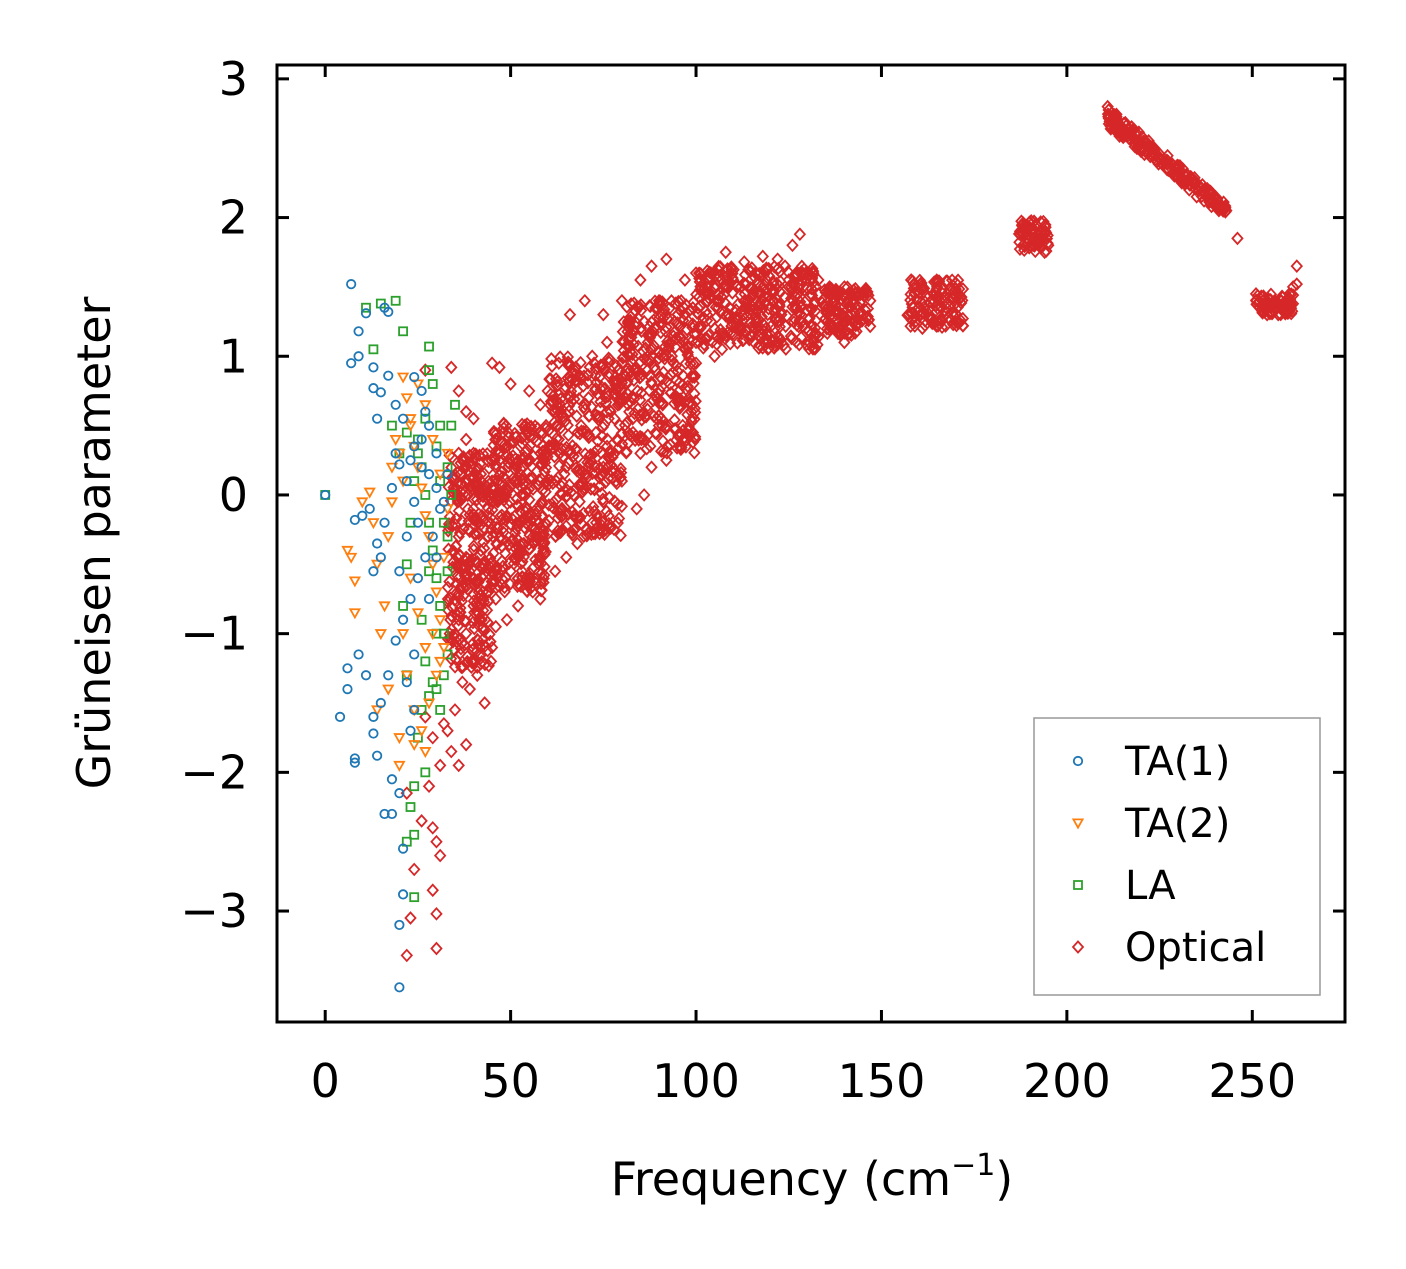 The image size is (1406, 1269). Describe the element at coordinates (696, 1081) in the screenshot. I see `x-tick-label: 100` at that location.